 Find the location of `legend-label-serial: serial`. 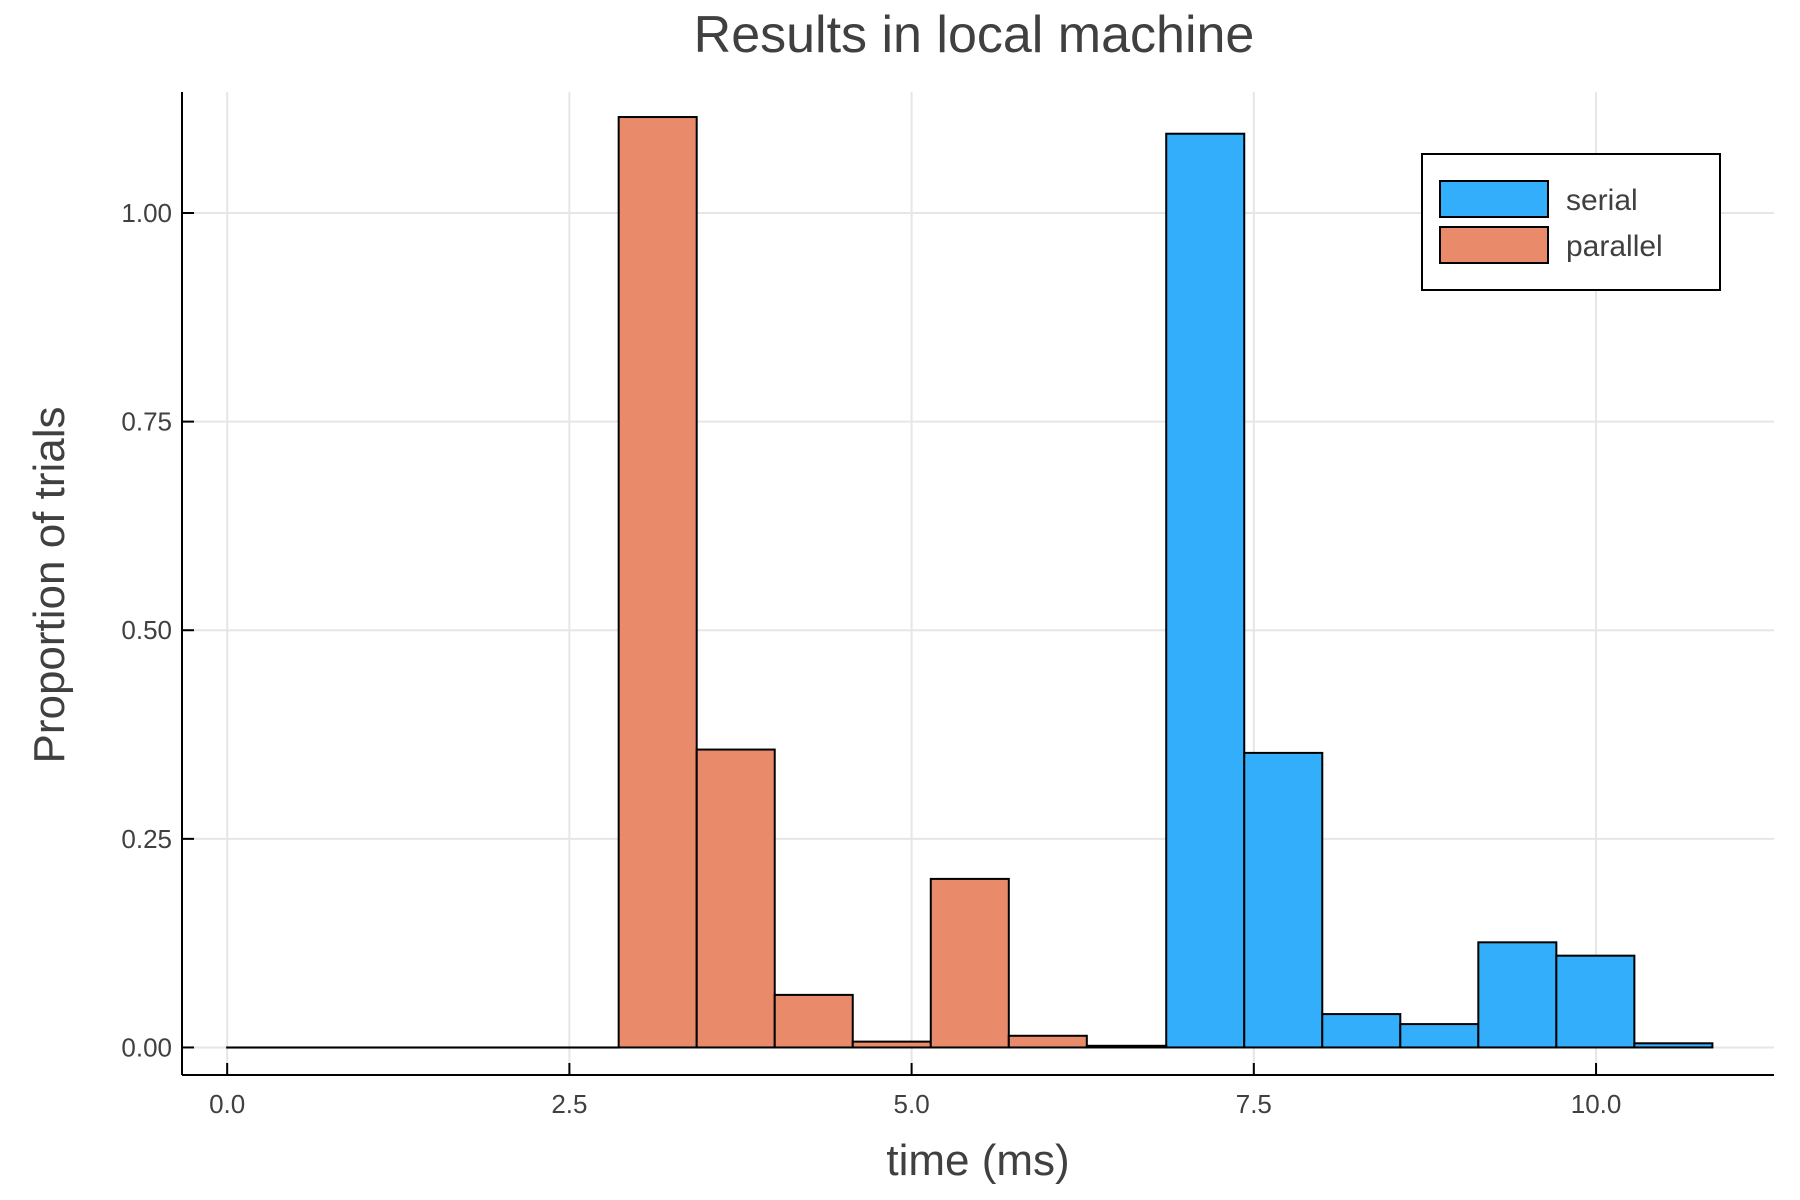

legend-label-serial: serial is located at coordinates (1602, 200).